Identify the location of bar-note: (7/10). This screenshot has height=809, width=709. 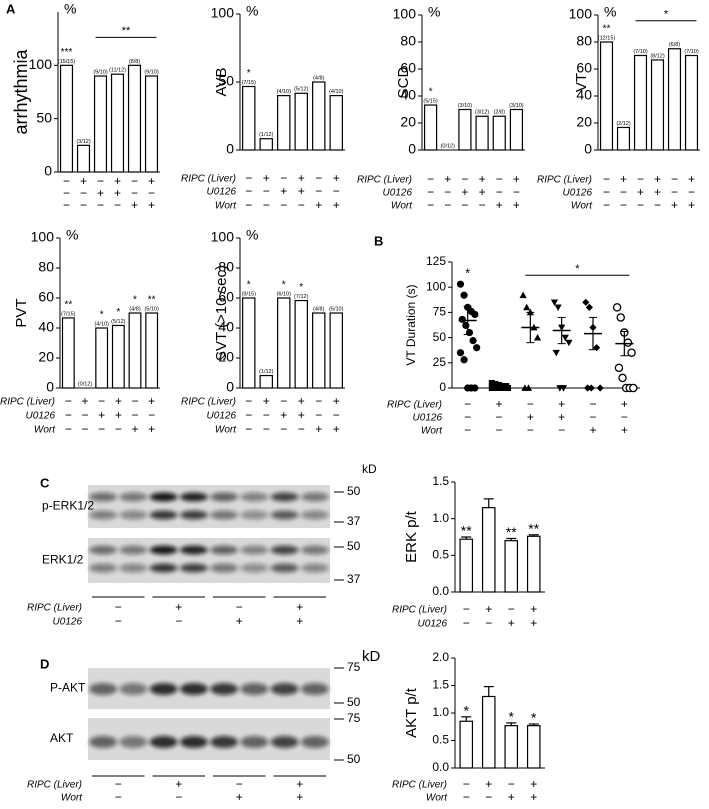
(640, 52).